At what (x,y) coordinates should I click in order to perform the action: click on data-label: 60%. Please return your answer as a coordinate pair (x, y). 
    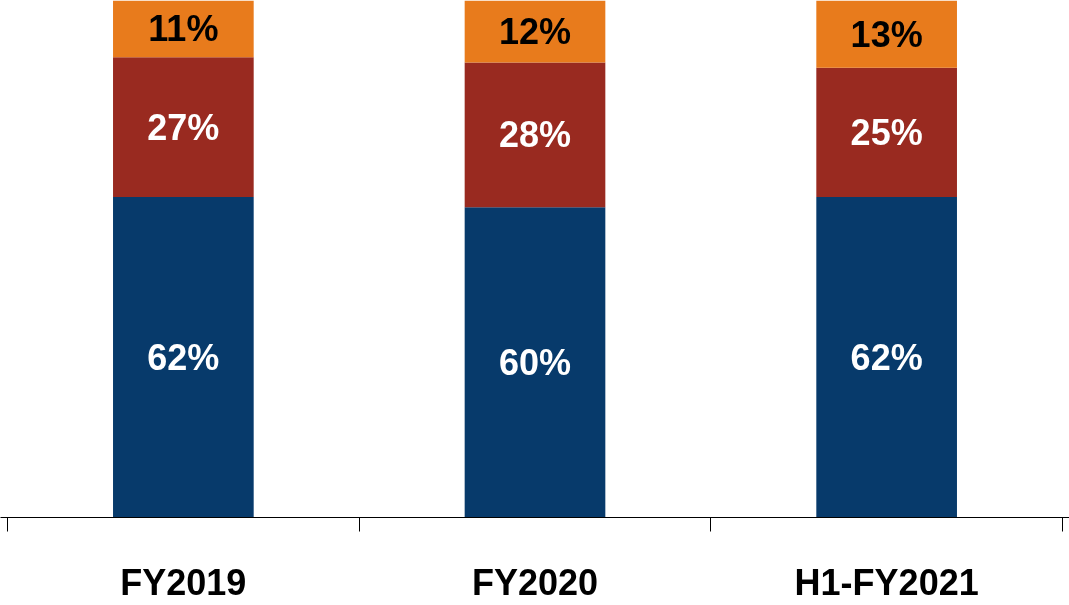
    Looking at the image, I should click on (535, 362).